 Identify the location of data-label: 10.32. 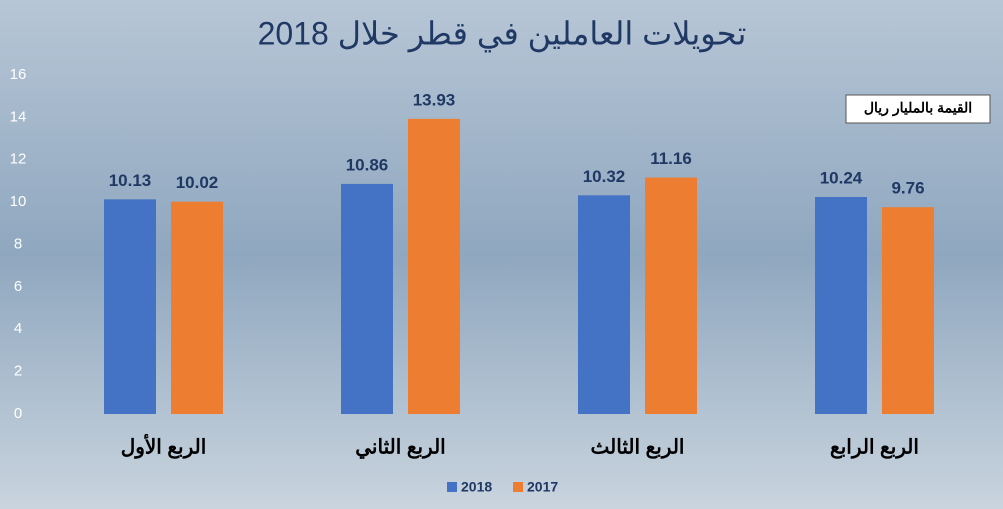
(604, 176).